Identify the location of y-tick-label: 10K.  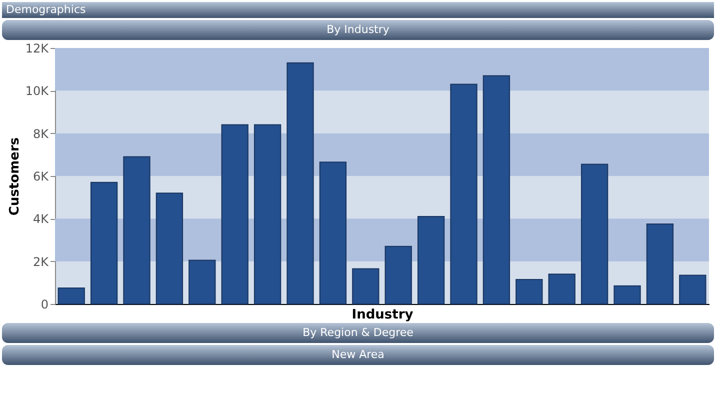
(37, 91).